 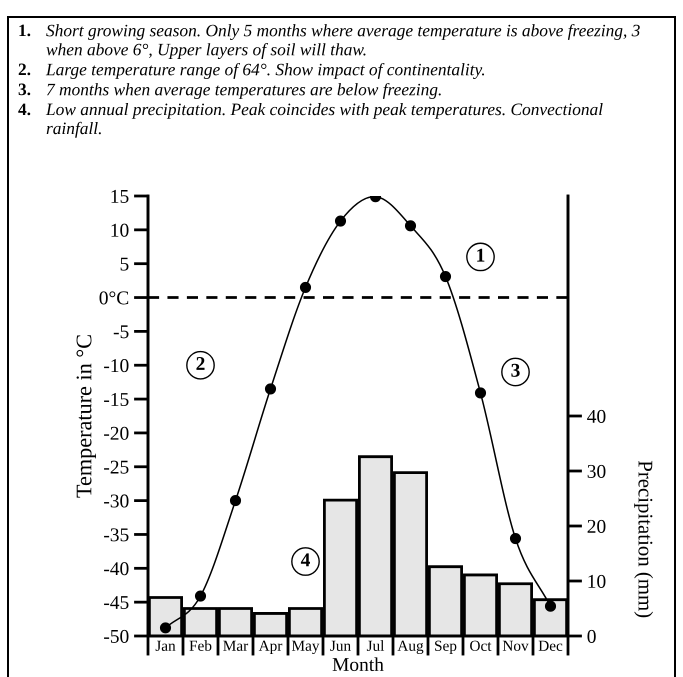 I want to click on y-tick-label: 10, so click(x=120, y=230).